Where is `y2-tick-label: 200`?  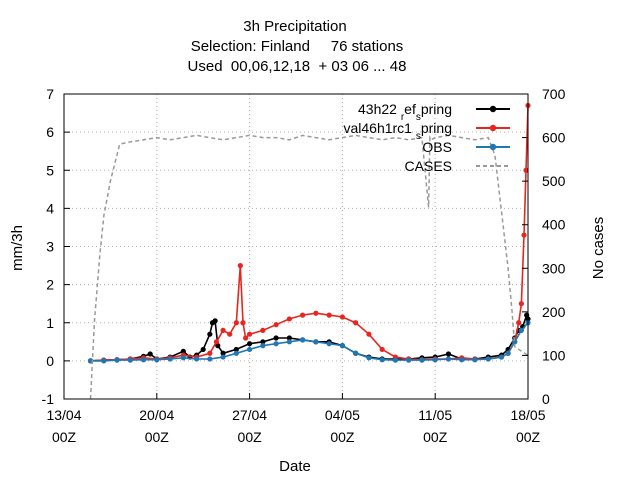
y2-tick-label: 200 is located at coordinates (554, 312).